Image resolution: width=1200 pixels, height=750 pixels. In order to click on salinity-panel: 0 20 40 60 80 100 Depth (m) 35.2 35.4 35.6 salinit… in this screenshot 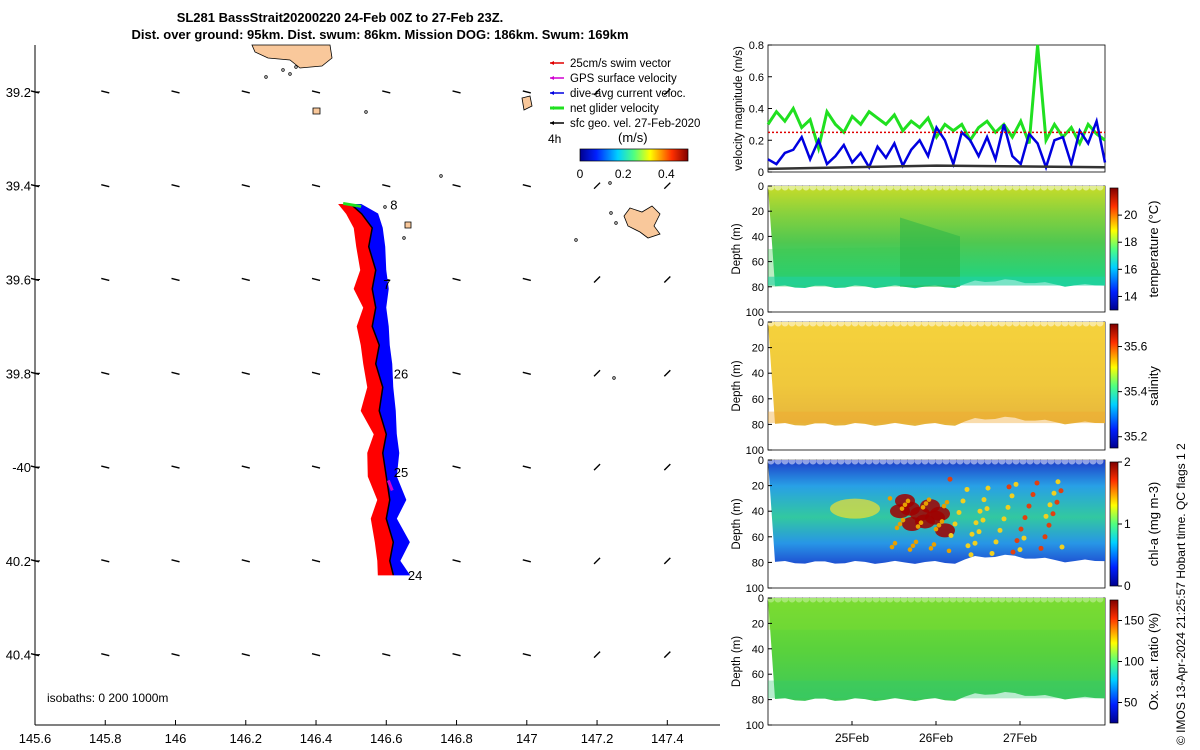, I will do `click(946, 387)`.